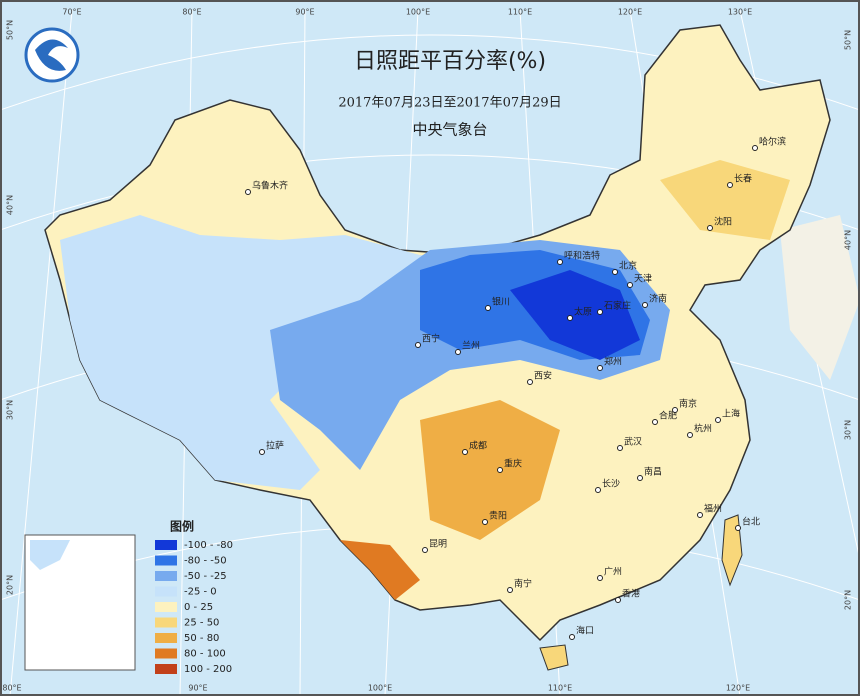 The height and width of the screenshot is (696, 860). What do you see at coordinates (380, 570) in the screenshot?
I see `region-dark-orange` at bounding box center [380, 570].